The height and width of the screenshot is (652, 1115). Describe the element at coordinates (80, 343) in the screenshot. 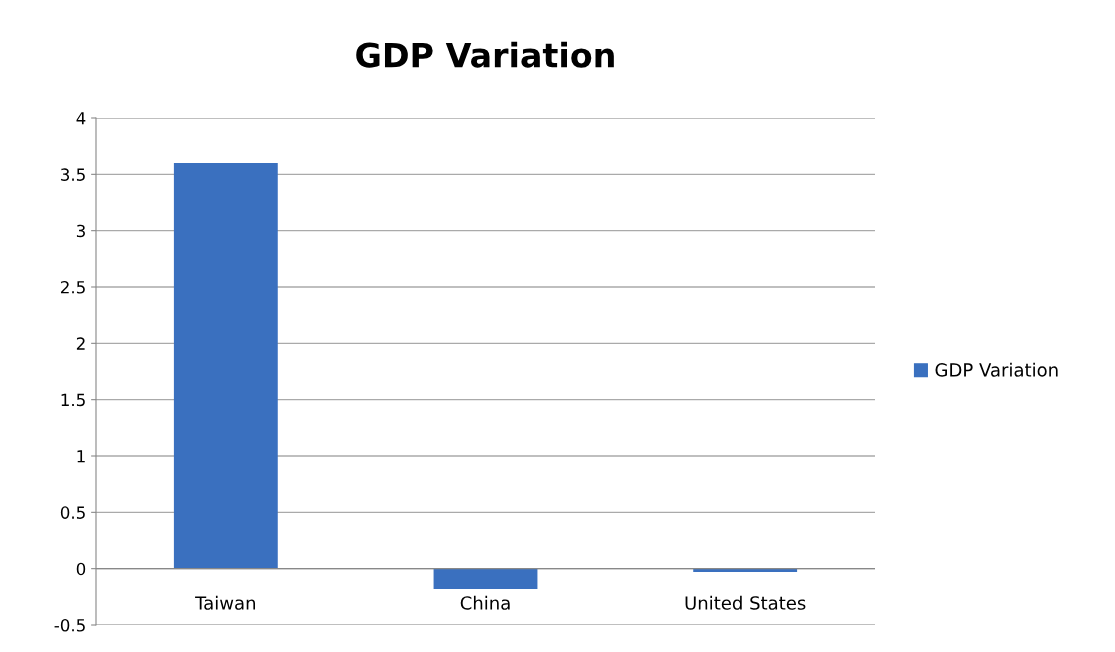

I see `y-tick-label: 2` at that location.